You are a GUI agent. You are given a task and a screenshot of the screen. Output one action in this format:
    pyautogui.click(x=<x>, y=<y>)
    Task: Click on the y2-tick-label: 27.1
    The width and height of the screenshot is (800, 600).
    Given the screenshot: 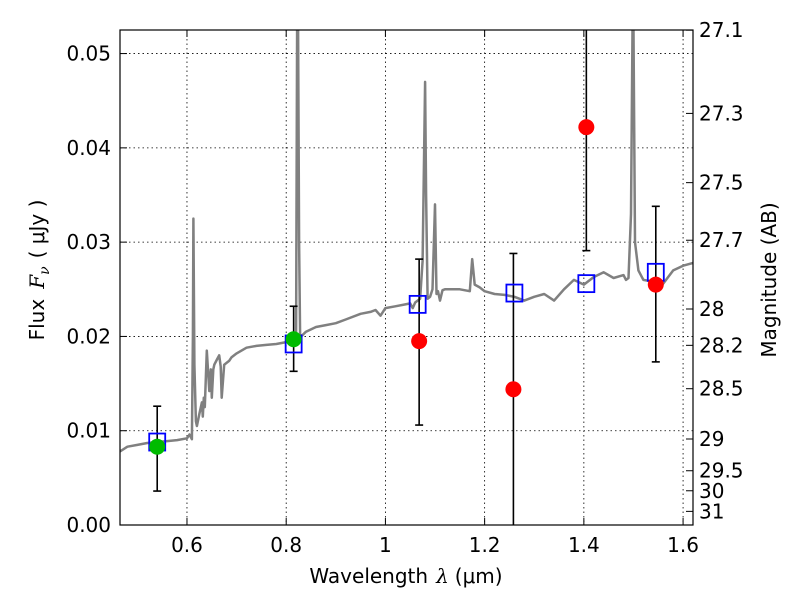 What is the action you would take?
    pyautogui.click(x=721, y=30)
    